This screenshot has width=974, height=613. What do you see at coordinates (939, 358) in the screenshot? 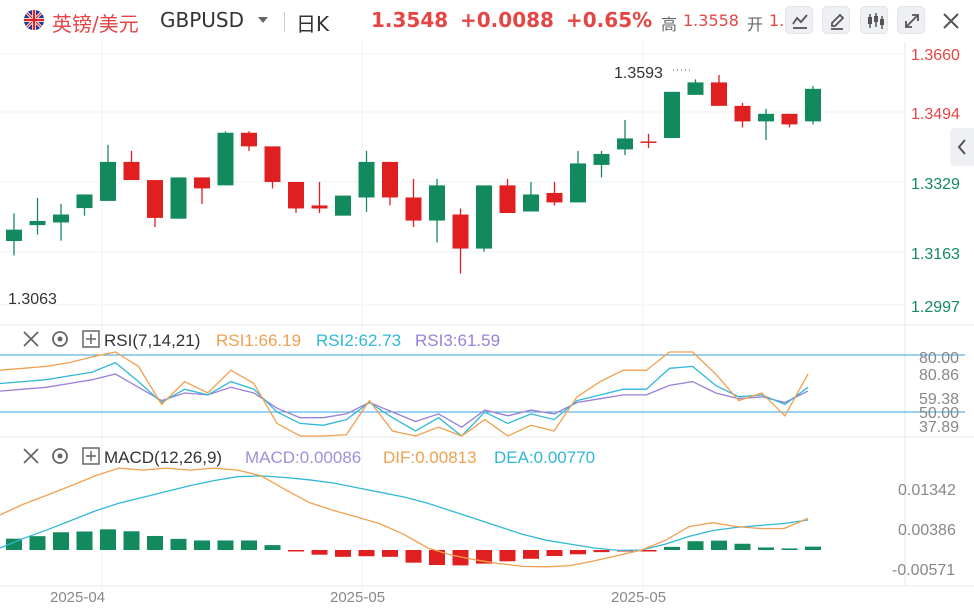
I see `rsi-tick: 80.00` at bounding box center [939, 358].